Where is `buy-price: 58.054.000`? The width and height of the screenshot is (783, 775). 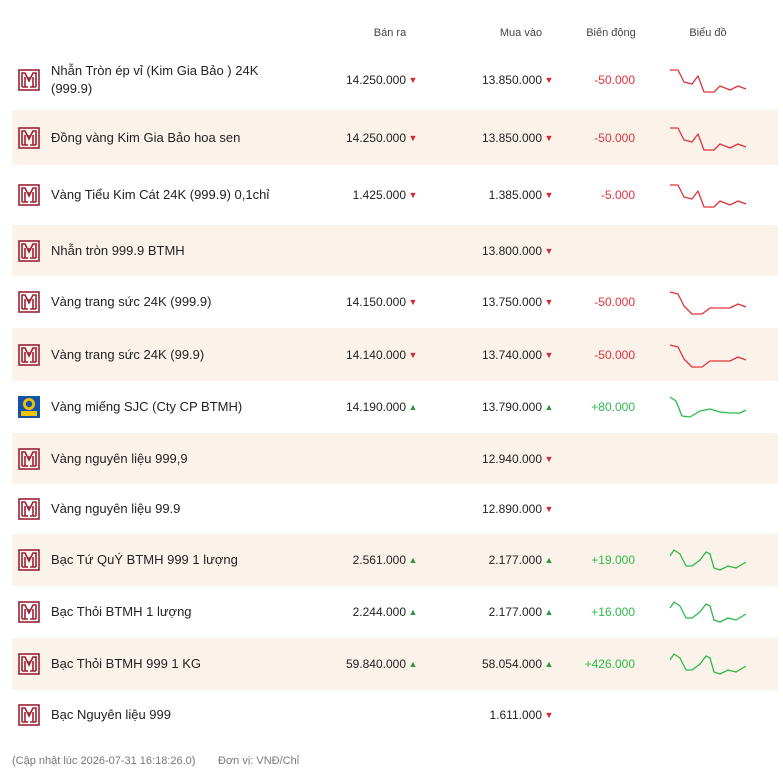
buy-price: 58.054.000 is located at coordinates (511, 664).